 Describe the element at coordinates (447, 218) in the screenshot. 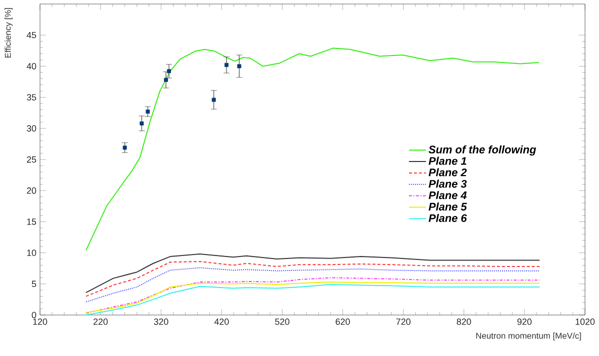

I see `legend-label: Plane 6` at that location.